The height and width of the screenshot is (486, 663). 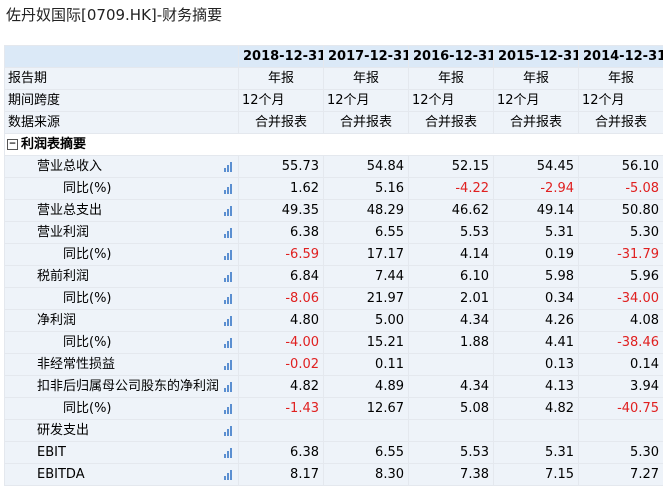 I want to click on value-cell: -38.46, so click(x=621, y=343).